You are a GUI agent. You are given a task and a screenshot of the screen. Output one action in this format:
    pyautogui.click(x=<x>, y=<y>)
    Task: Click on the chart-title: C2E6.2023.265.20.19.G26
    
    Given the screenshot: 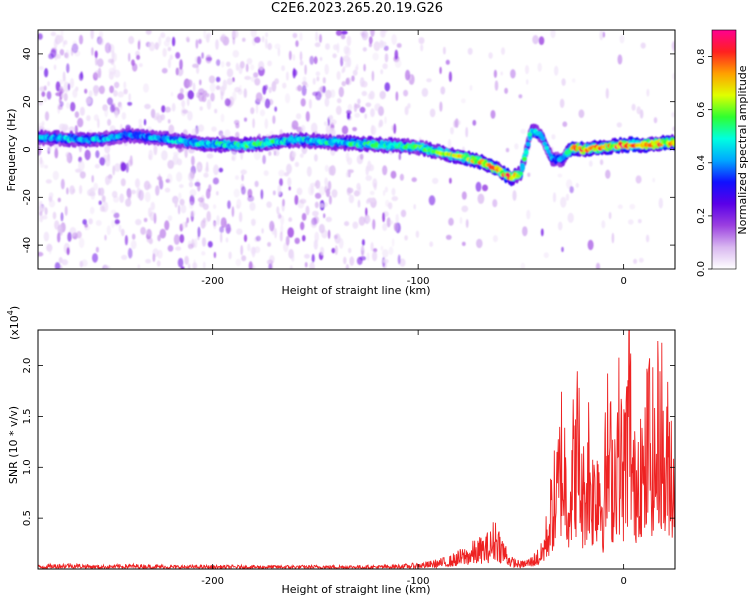 What is the action you would take?
    pyautogui.click(x=357, y=8)
    